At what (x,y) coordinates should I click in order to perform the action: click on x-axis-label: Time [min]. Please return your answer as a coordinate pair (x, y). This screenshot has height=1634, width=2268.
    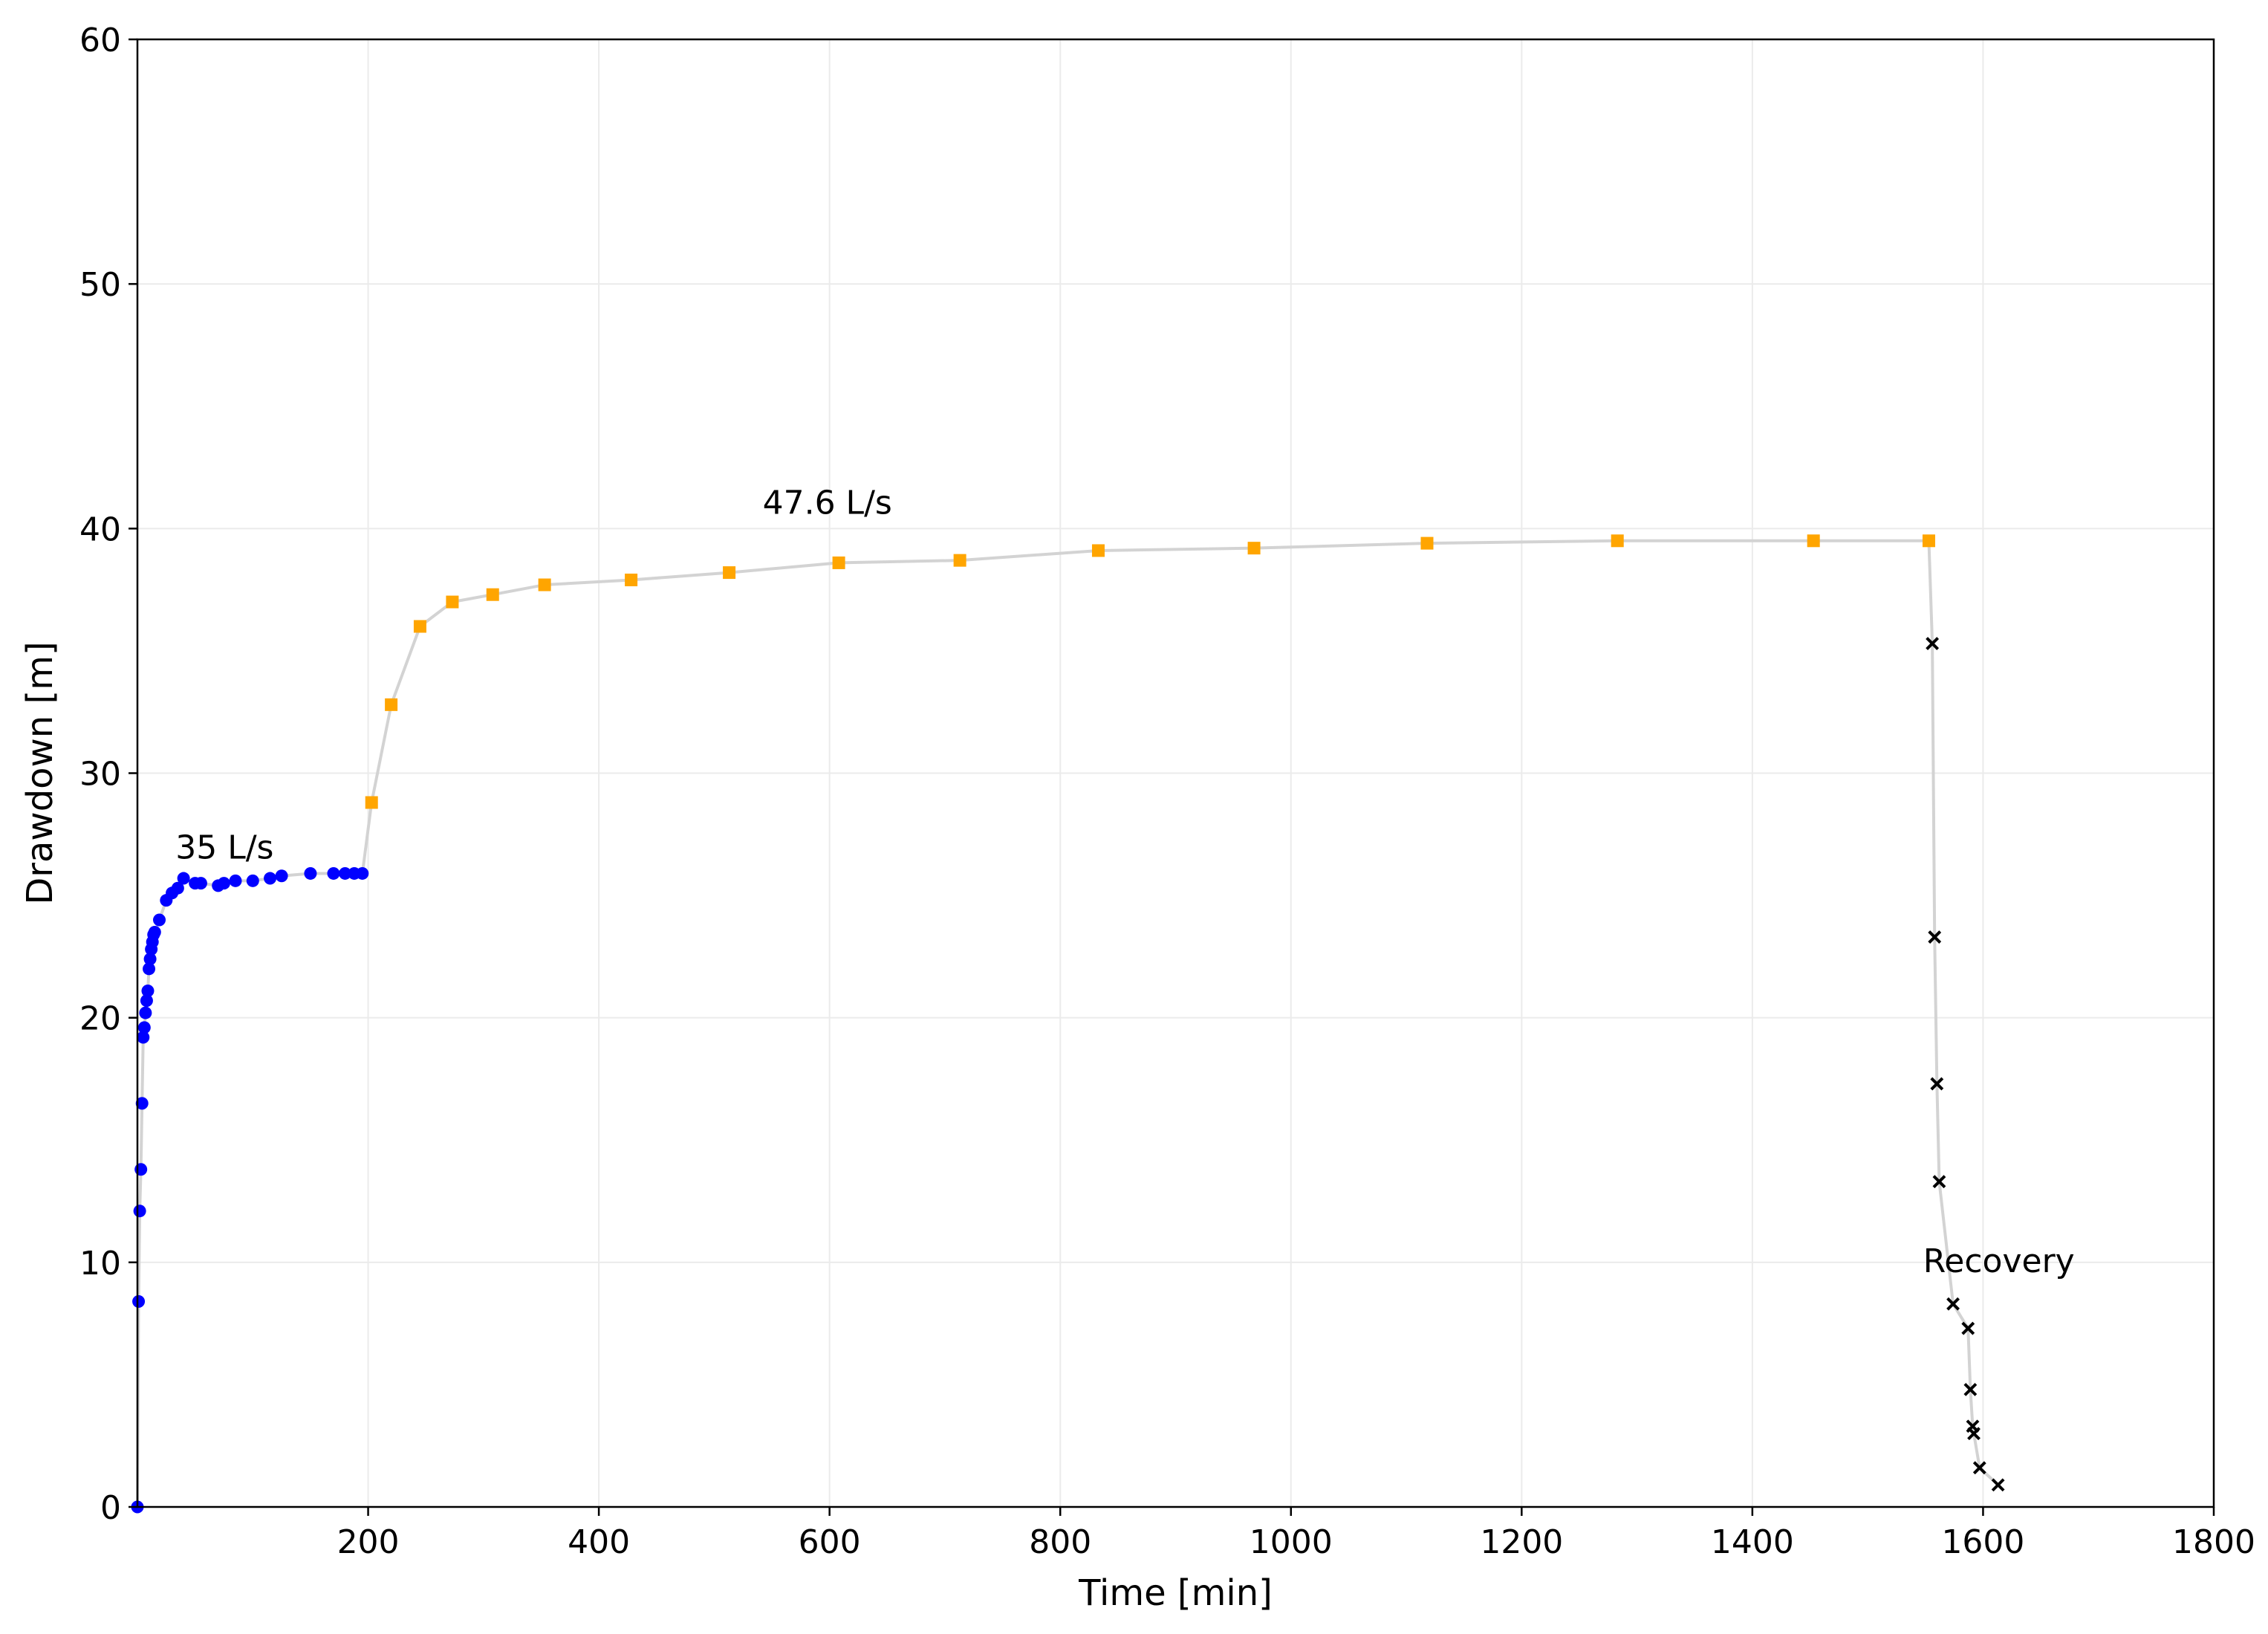
    Looking at the image, I should click on (1175, 1593).